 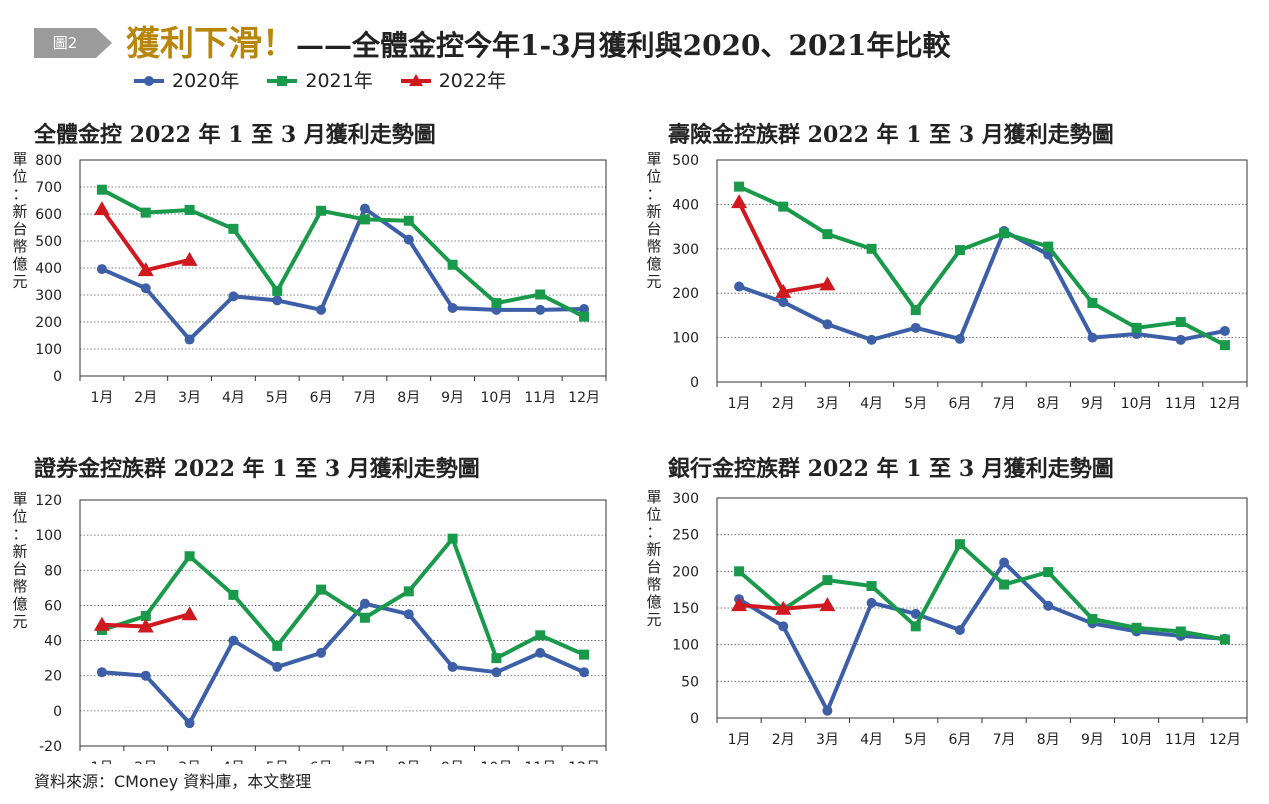 What do you see at coordinates (319, 81) in the screenshot?
I see `legend-item-1: 2021年` at bounding box center [319, 81].